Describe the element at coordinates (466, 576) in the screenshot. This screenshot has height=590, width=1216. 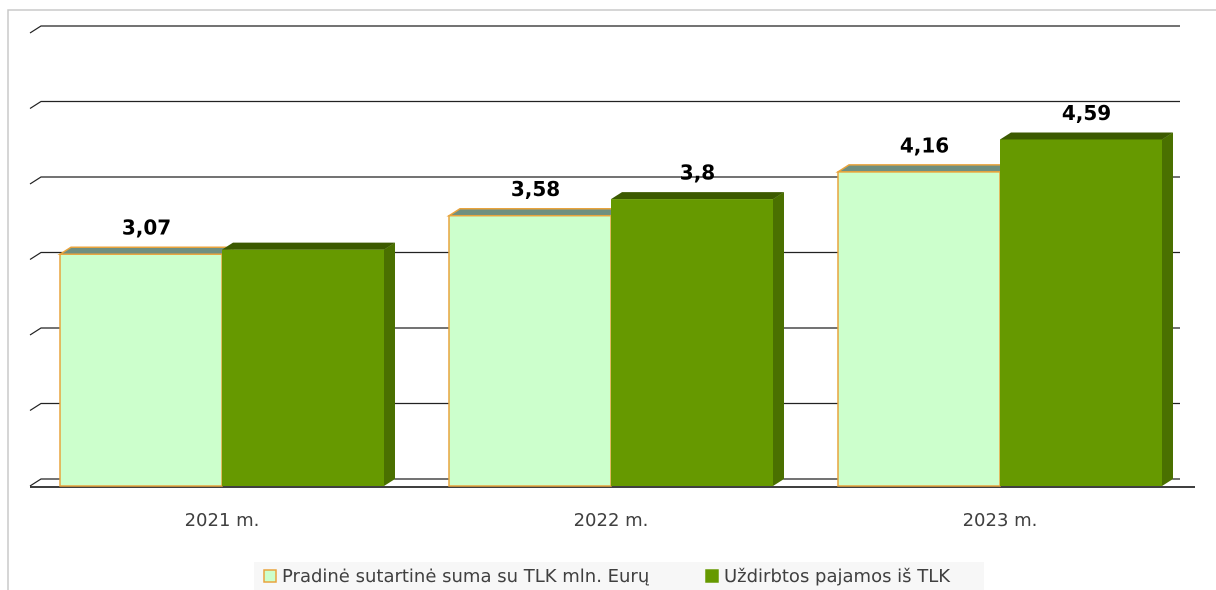
I see `legend-label: Pradinė sutartinė suma su TLK mln. Eurų` at that location.